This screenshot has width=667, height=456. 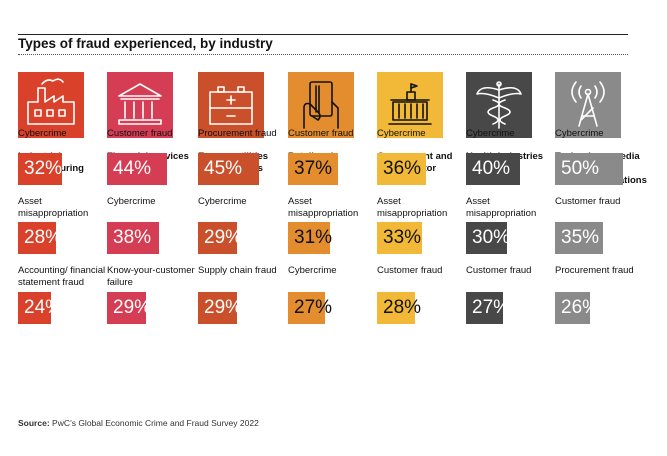 I want to click on government-building-icon, so click(x=410, y=104).